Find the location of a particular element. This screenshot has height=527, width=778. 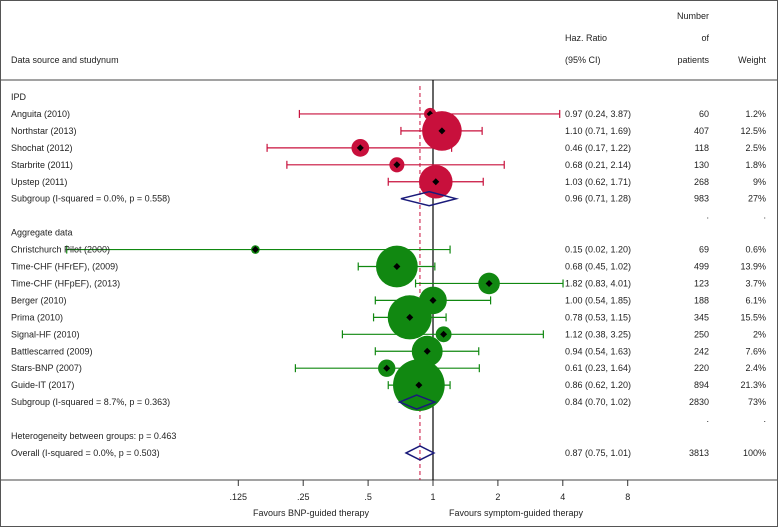

weight-value: 2.4% is located at coordinates (755, 368).